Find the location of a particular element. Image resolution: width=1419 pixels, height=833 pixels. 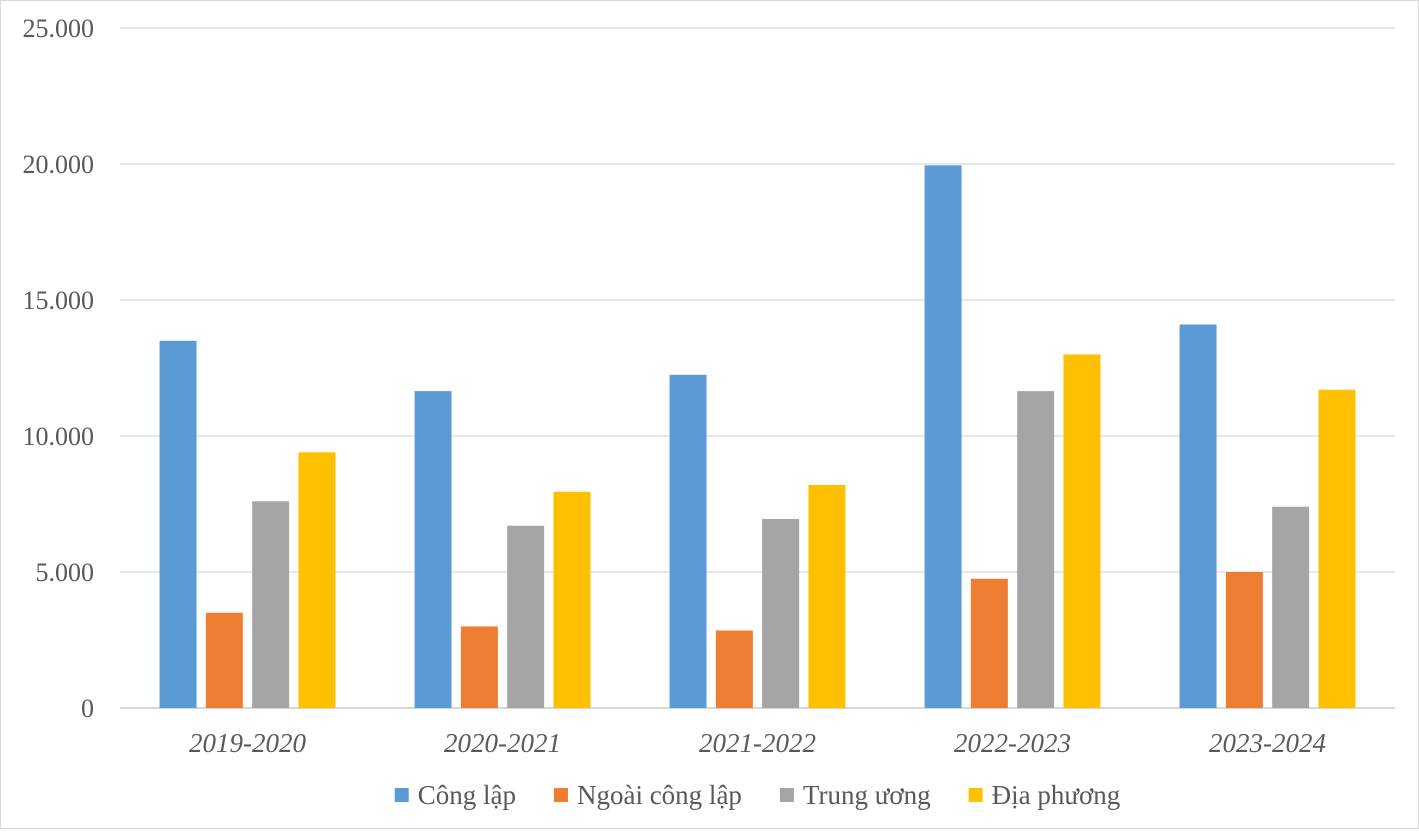

y-tick-label: 5.000 is located at coordinates (65, 572).